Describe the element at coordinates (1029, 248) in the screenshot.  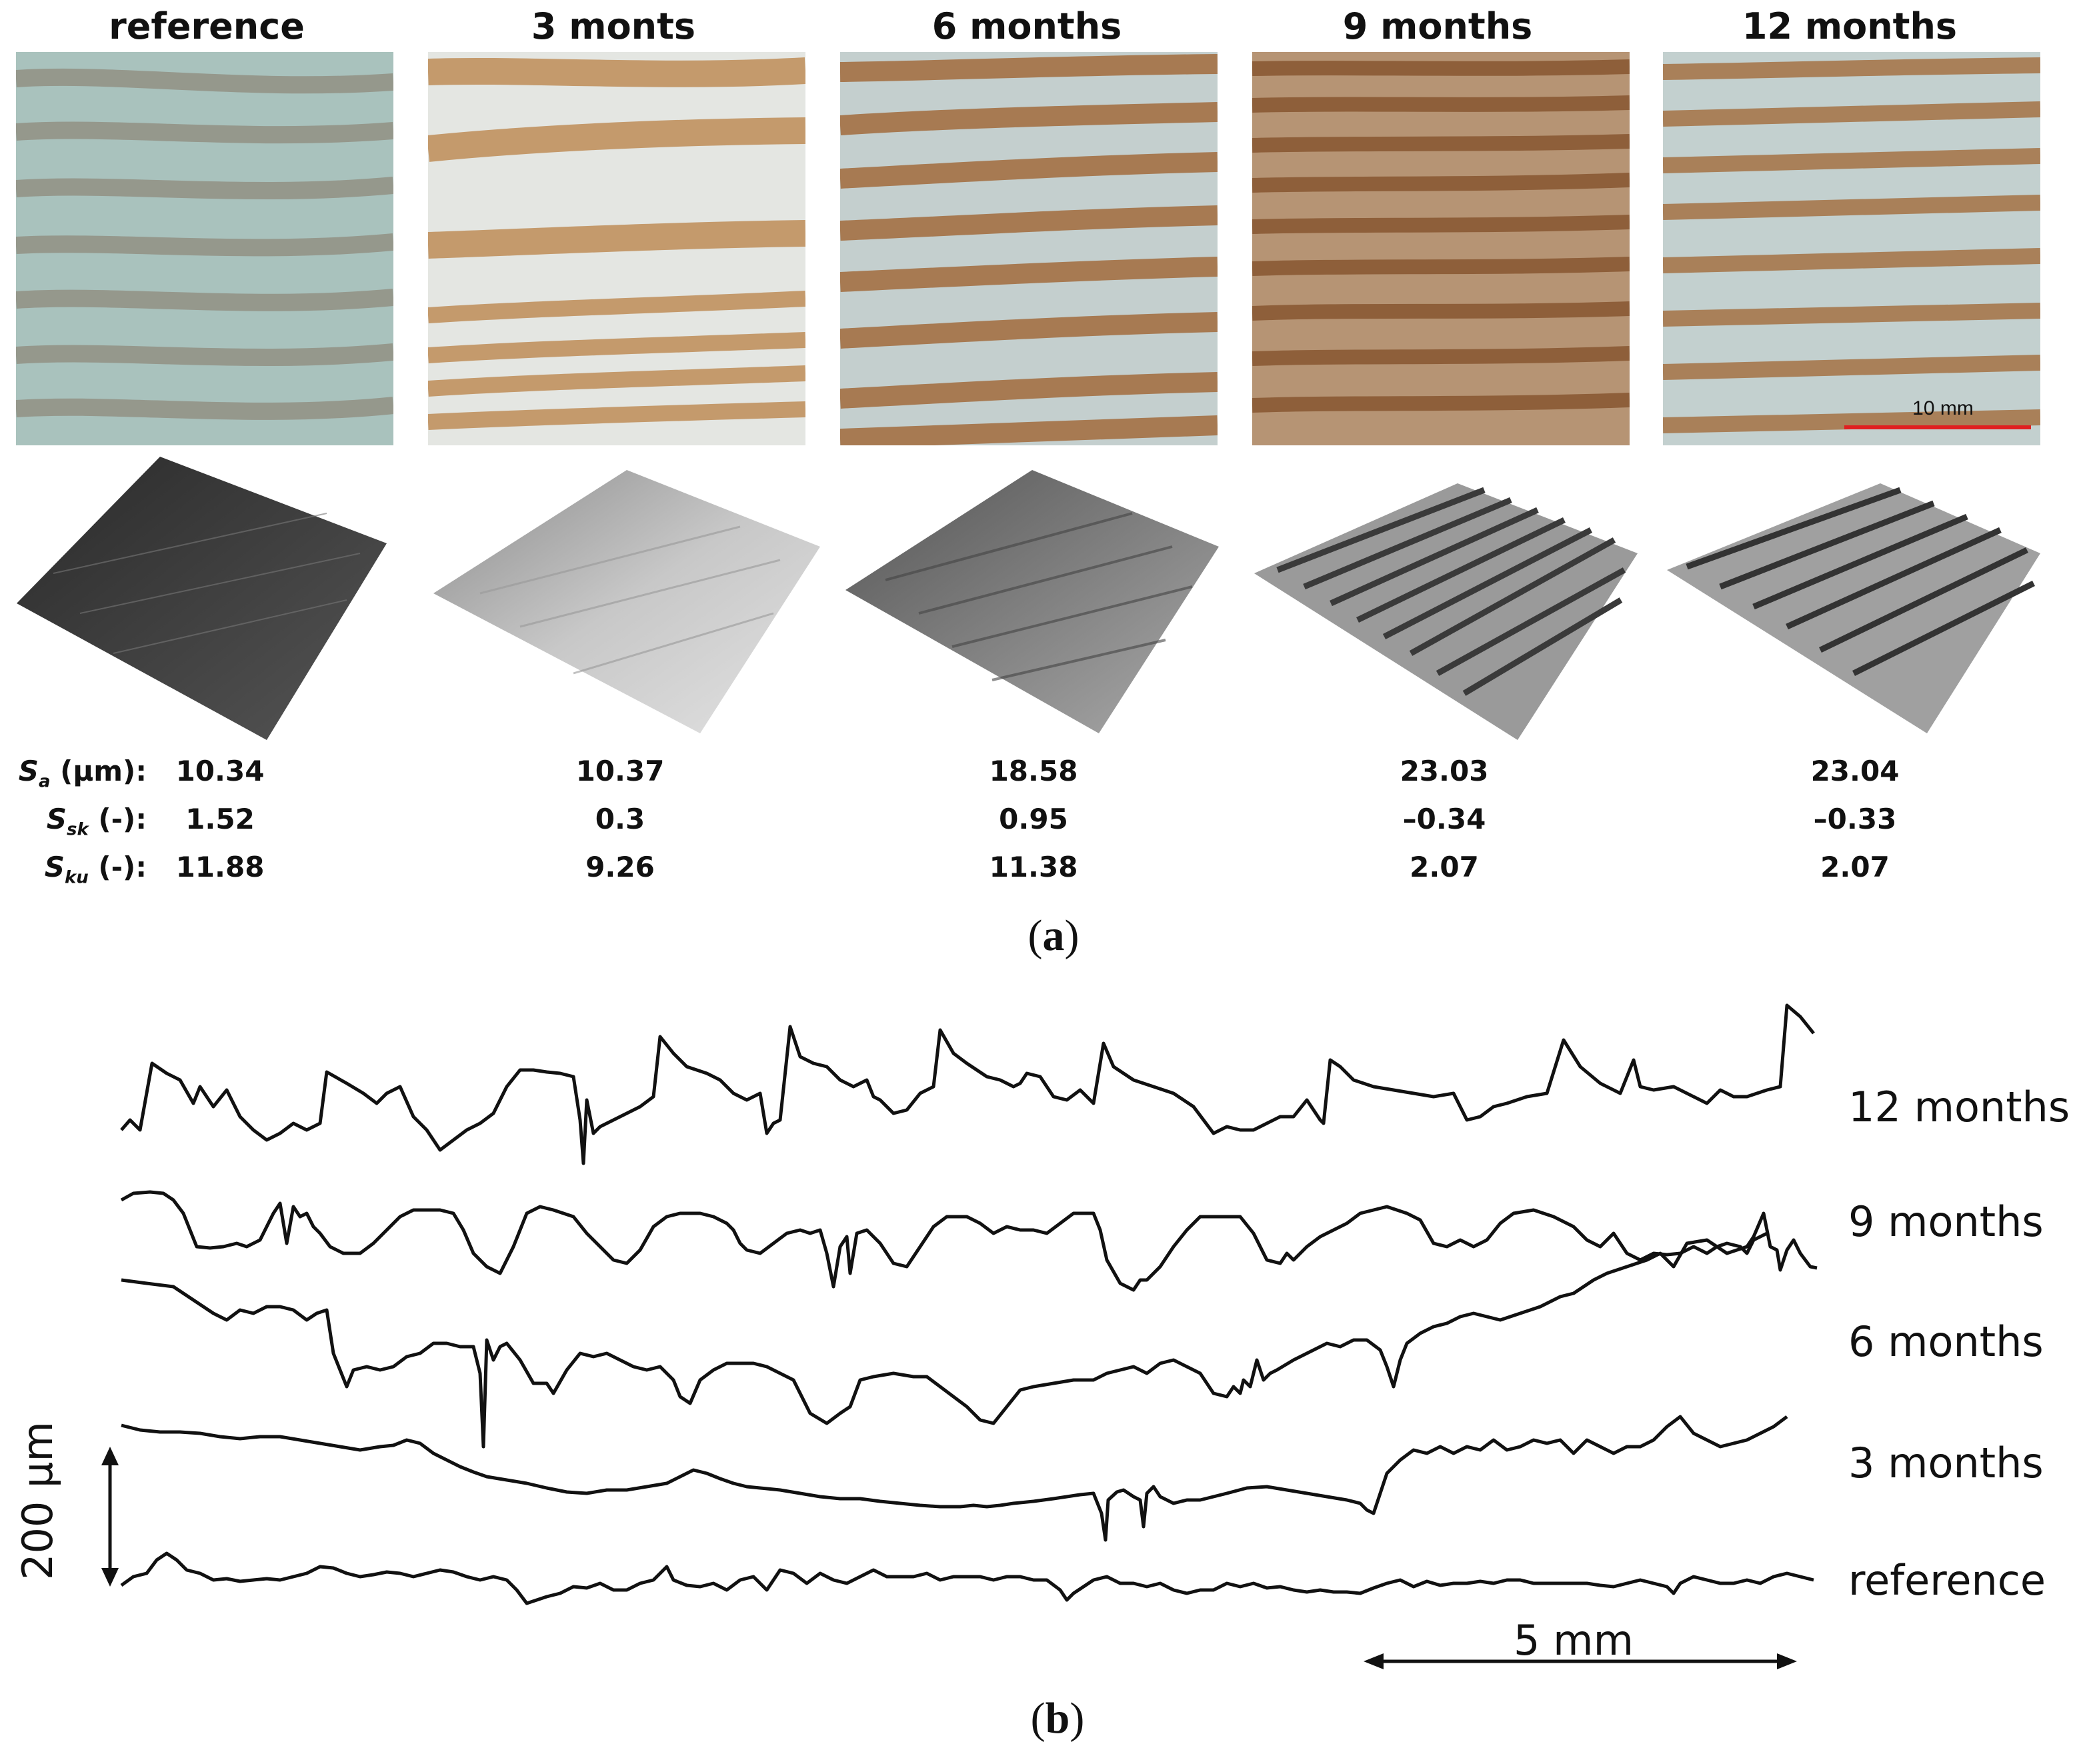
I see `wood-photo-6-months` at that location.